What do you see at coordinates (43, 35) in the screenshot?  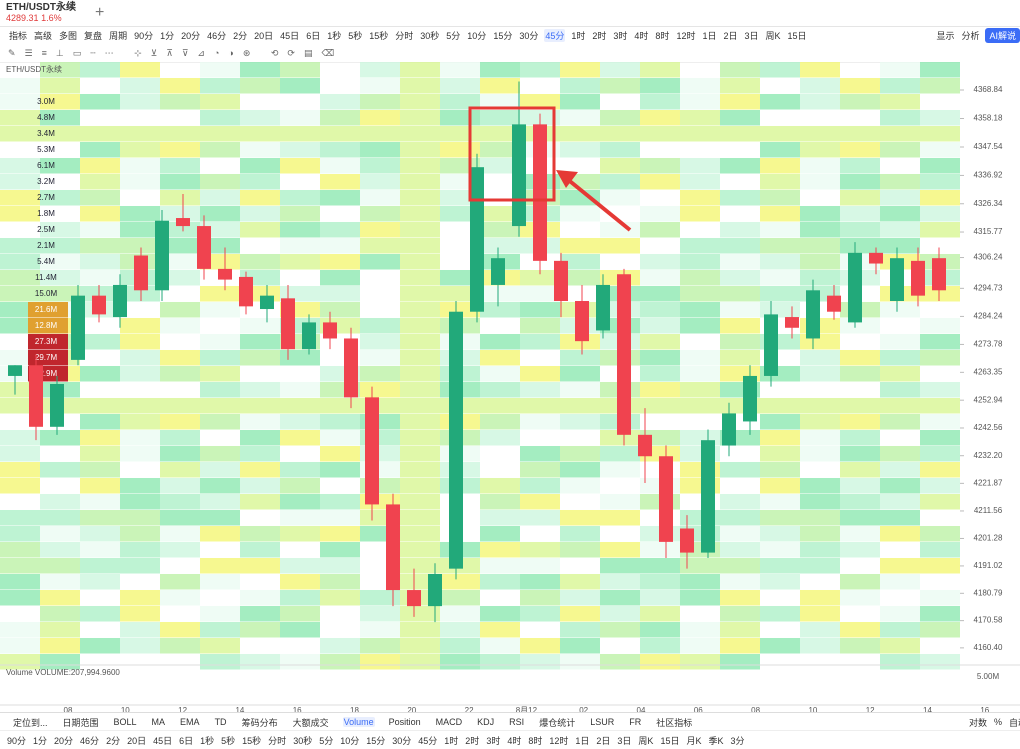 I see `toolbar-button: 高级` at bounding box center [43, 35].